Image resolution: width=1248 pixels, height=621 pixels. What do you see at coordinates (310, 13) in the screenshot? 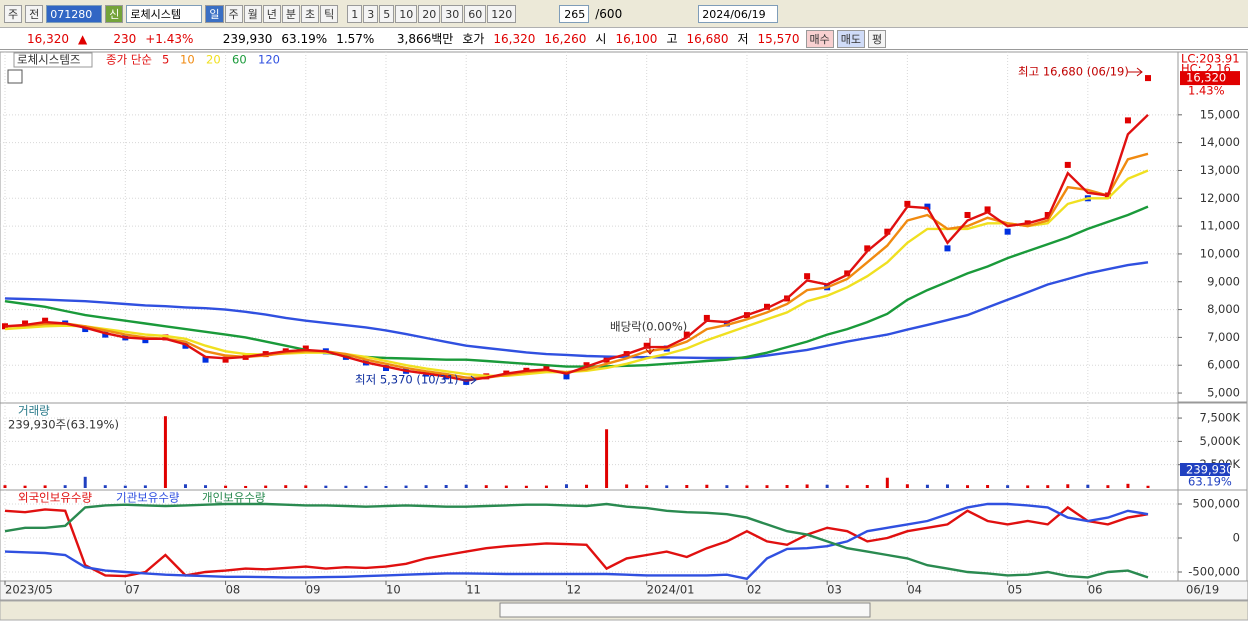
I see `unit-button: 초` at bounding box center [310, 13].